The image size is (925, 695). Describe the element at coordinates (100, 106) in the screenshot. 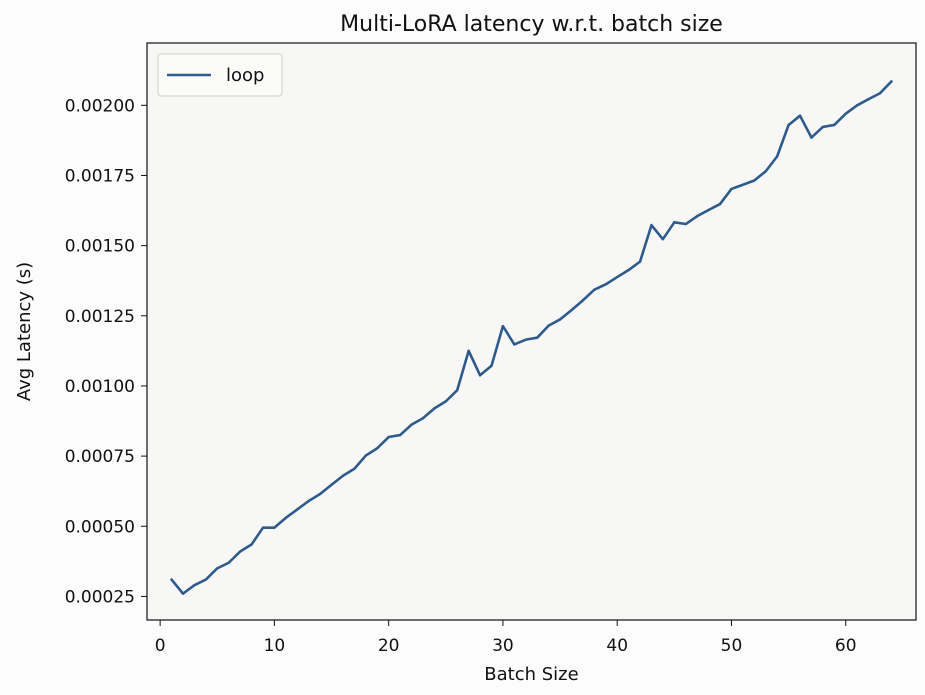

I see `y-tick-label: 0.00200` at that location.